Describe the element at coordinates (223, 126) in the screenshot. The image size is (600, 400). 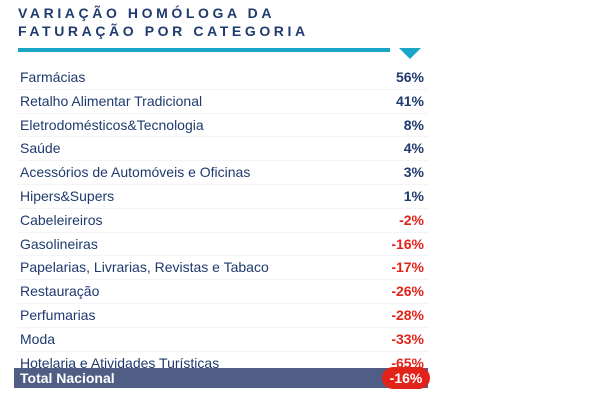
I see `table-row: Eletrodomésticos&Tecnologia 8%` at that location.